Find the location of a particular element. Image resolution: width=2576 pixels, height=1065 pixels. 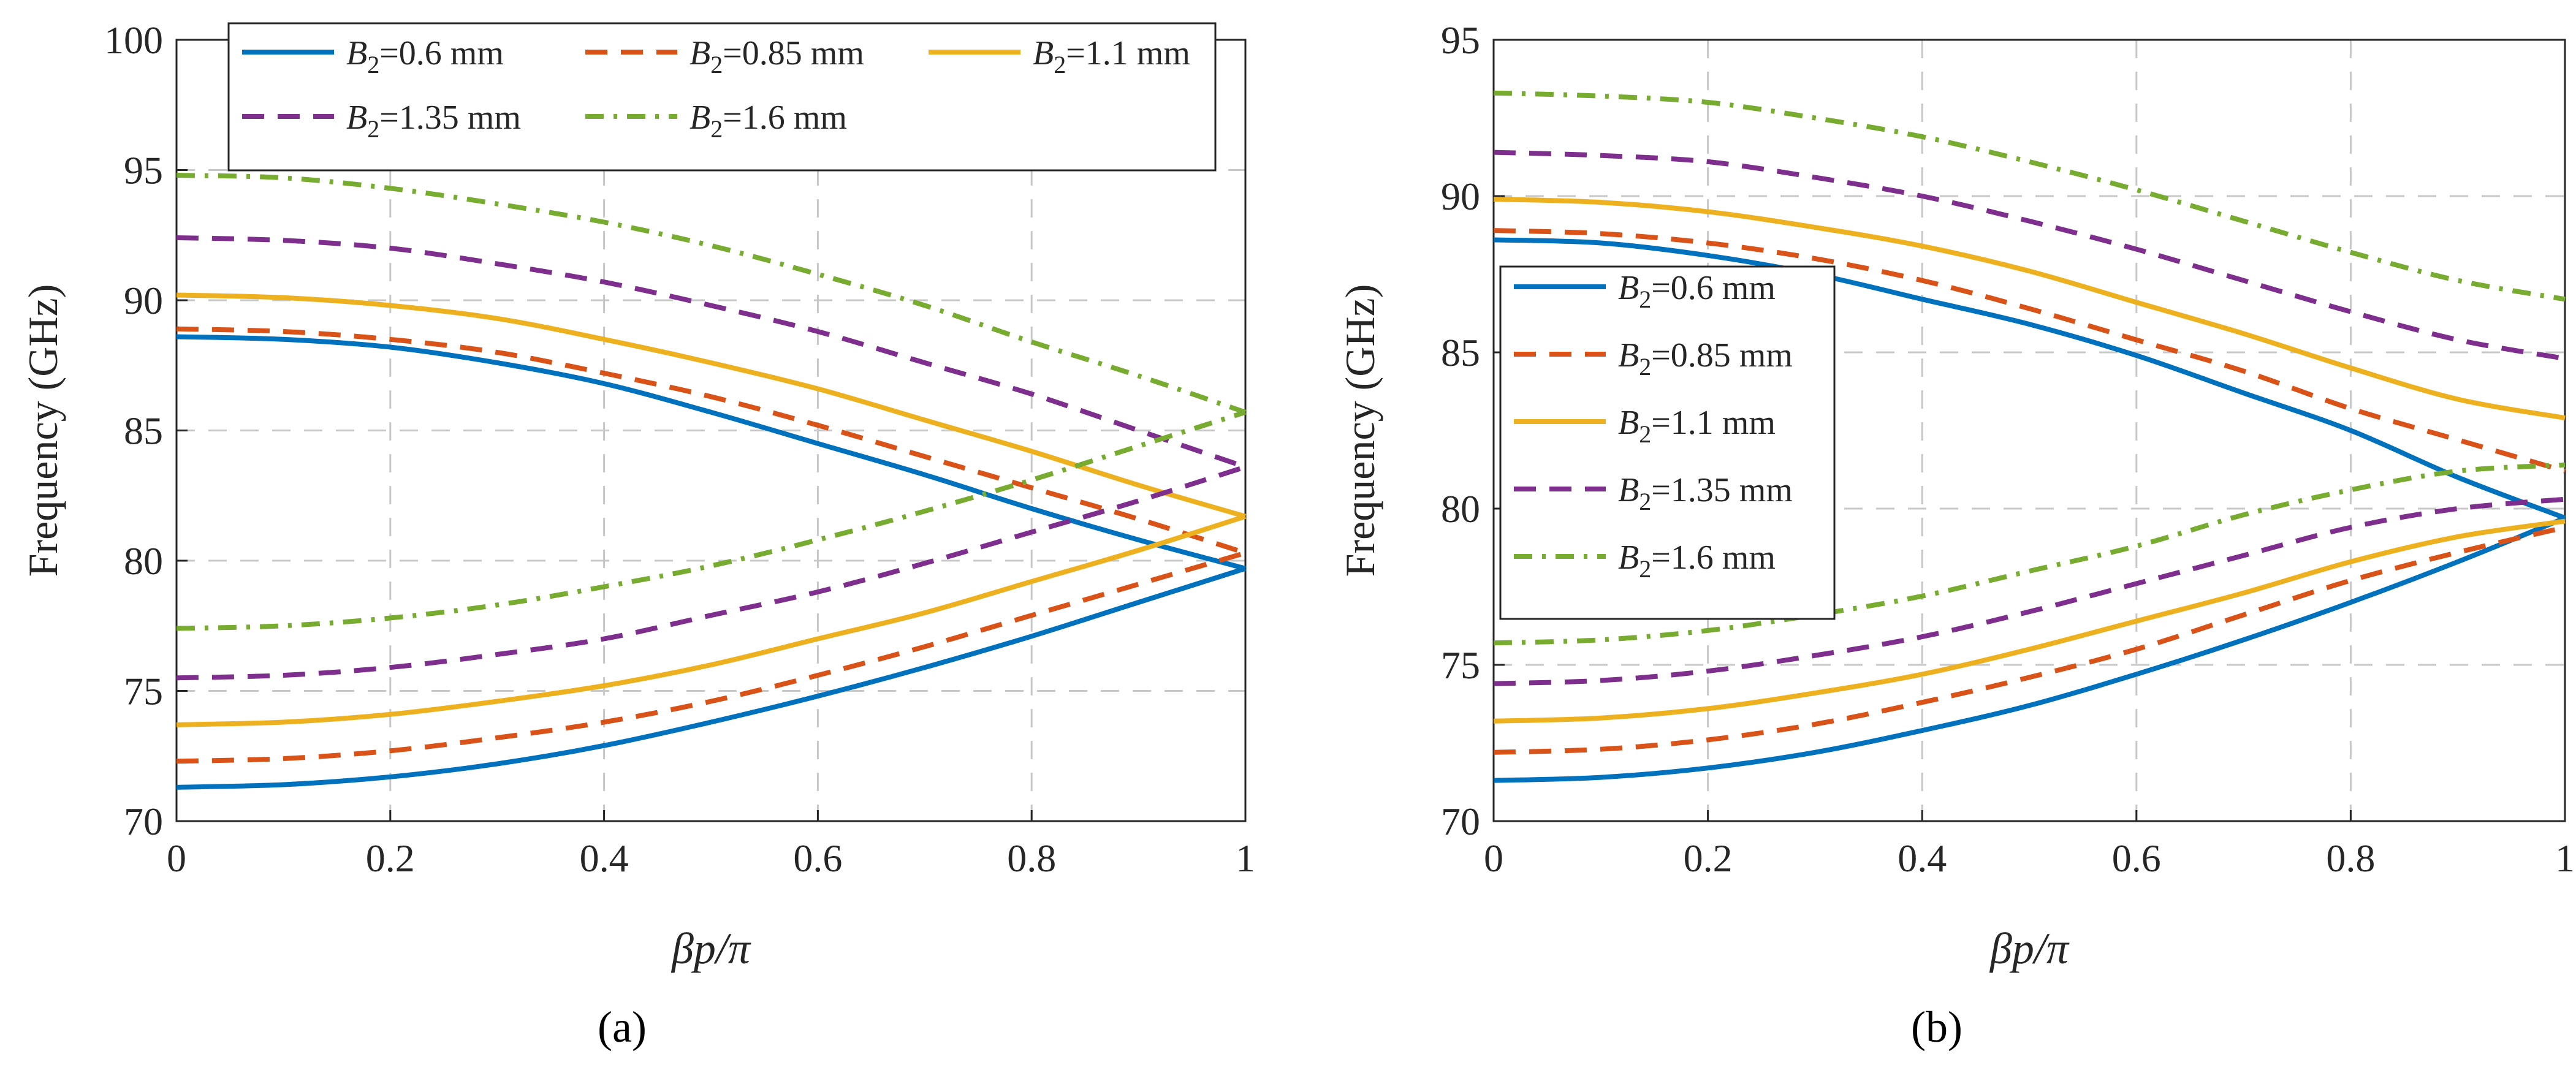

series-line-a-0-lower is located at coordinates (711, 678).